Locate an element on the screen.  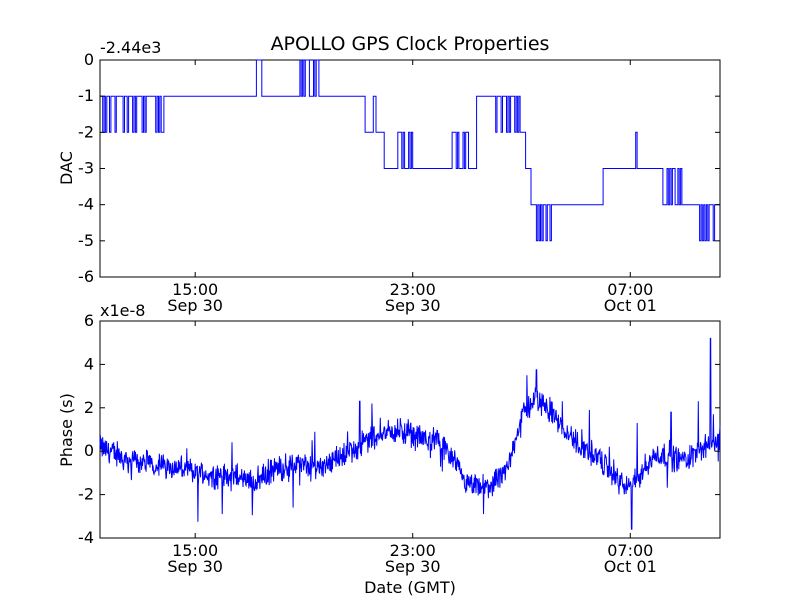
dac-y-axis-label: DAC is located at coordinates (66, 168).